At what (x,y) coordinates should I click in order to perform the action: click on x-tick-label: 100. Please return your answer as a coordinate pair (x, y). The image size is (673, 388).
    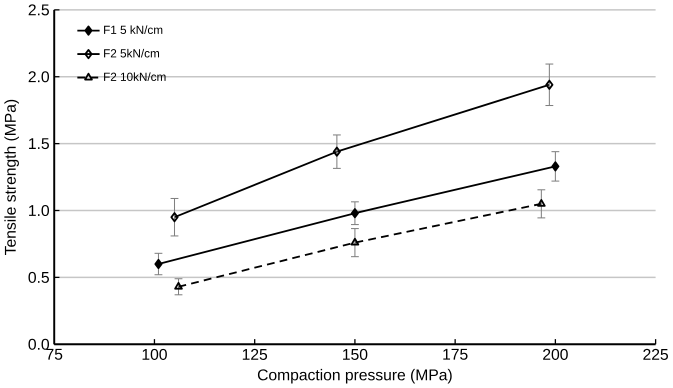
    Looking at the image, I should click on (154, 354).